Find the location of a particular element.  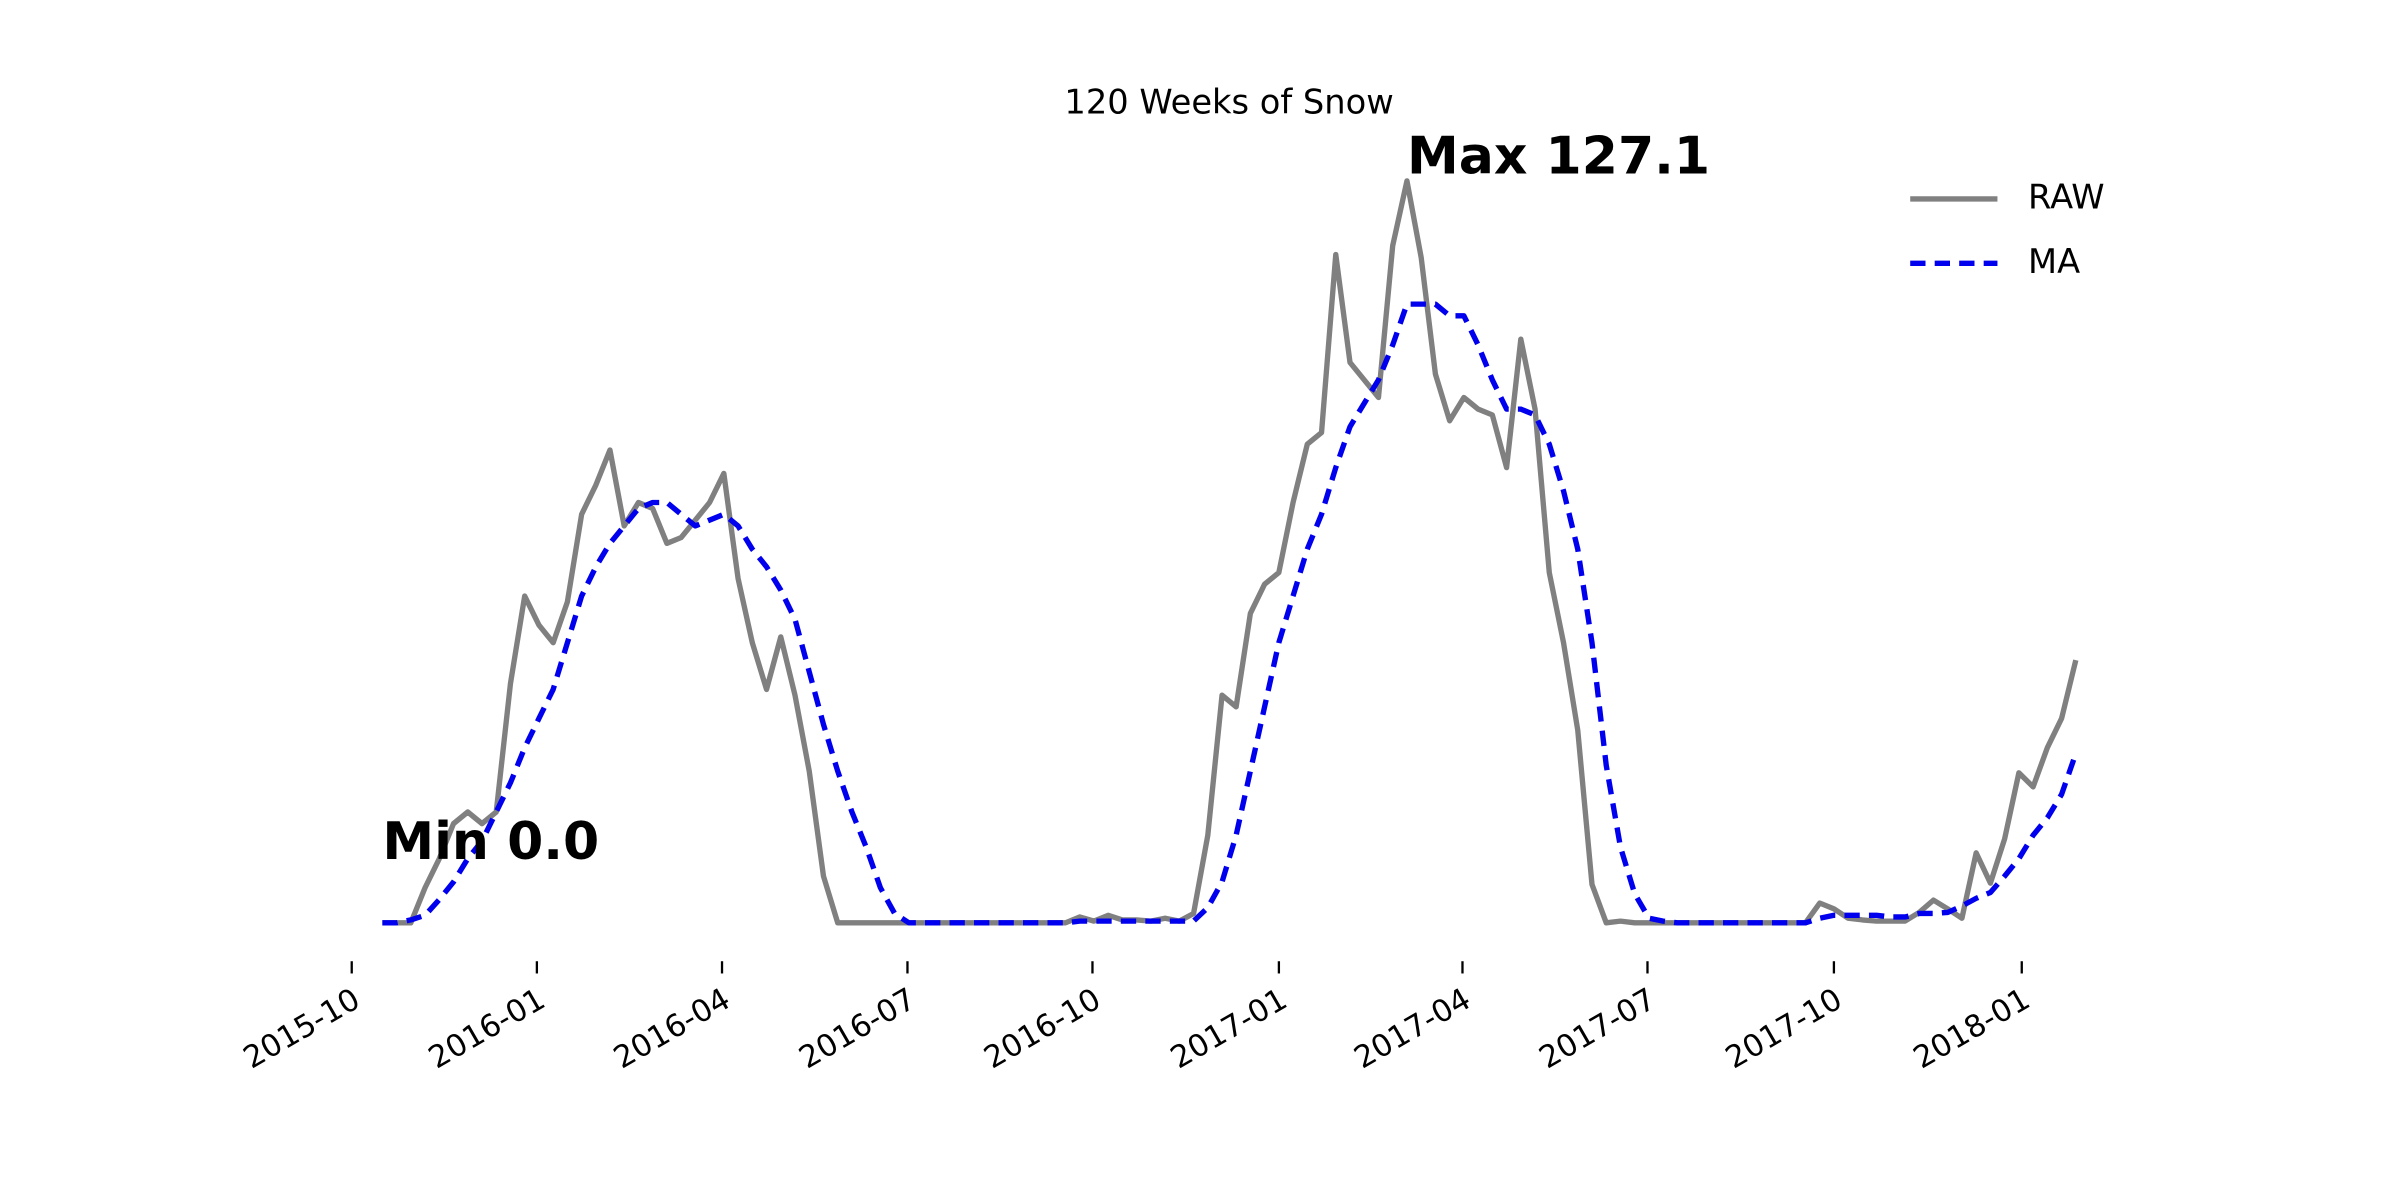

annotation: Max 127.1 is located at coordinates (1558, 156).